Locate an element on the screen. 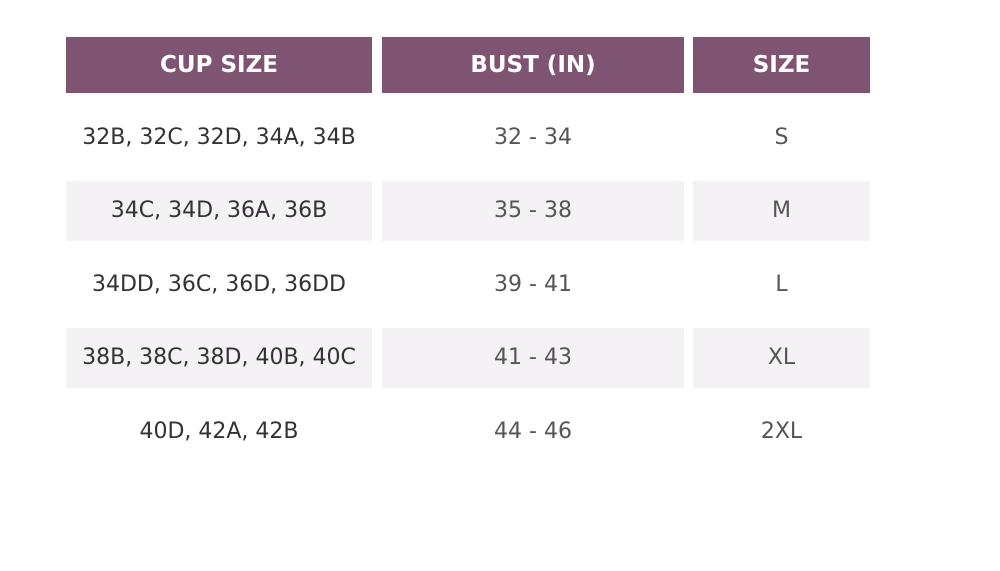  table-cell: 39 - 41 is located at coordinates (533, 284).